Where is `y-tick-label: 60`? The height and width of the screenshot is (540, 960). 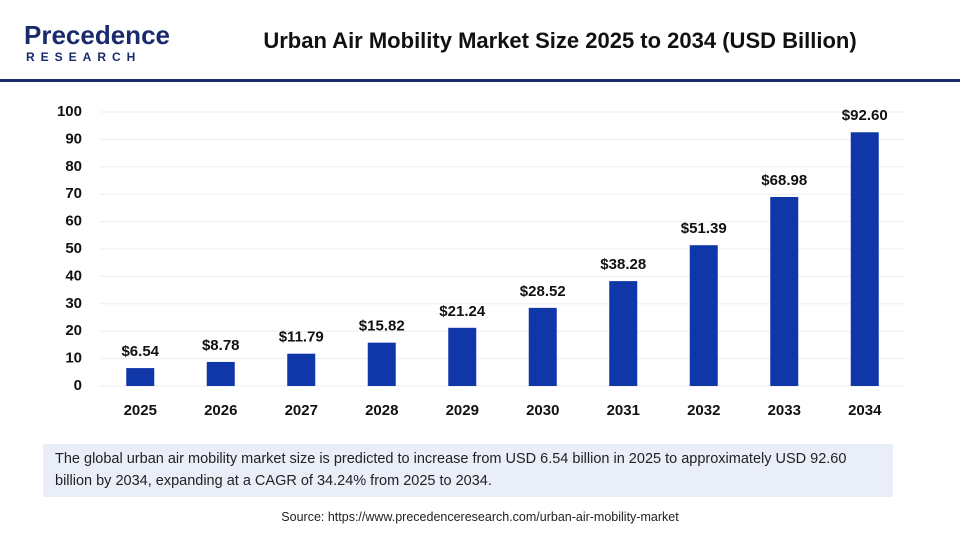
y-tick-label: 60 is located at coordinates (73, 221).